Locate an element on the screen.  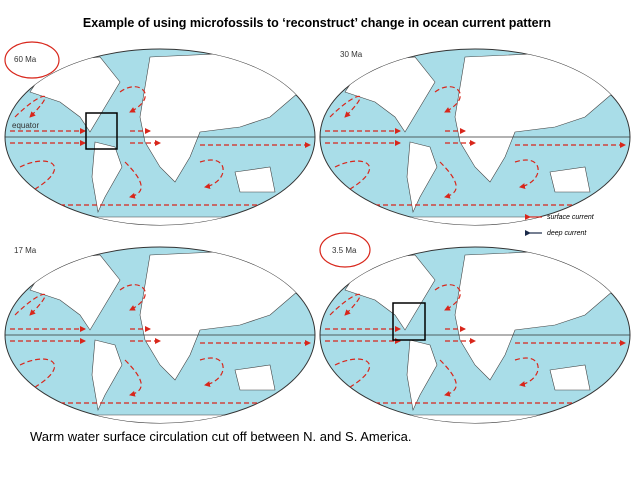
legend-label: surface current is located at coordinates (571, 217).